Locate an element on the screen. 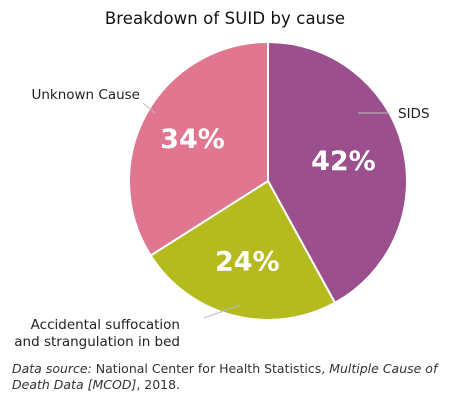  category-label-line: Unknown Cause is located at coordinates (85, 95).